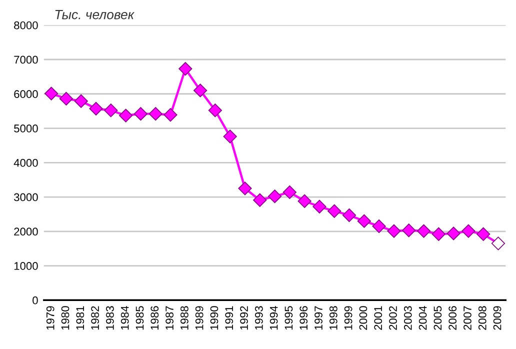 The image size is (516, 349). Describe the element at coordinates (50, 318) in the screenshot. I see `x-tick-label: 1979` at that location.